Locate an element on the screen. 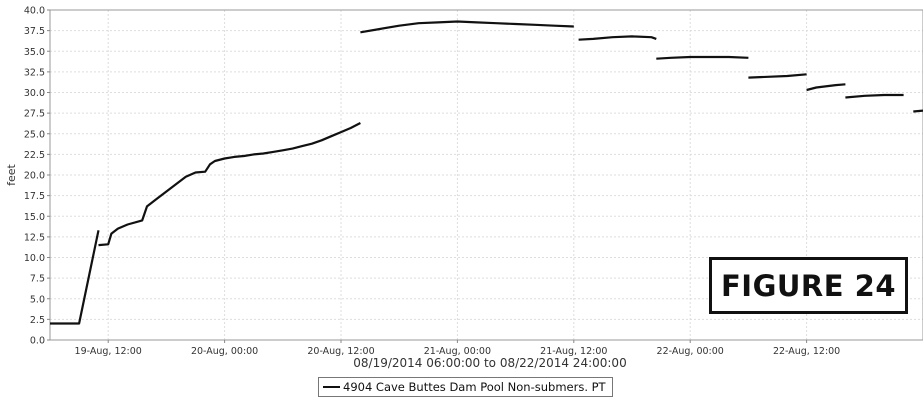 The width and height of the screenshot is (923, 402). legend-swatch is located at coordinates (331, 387).